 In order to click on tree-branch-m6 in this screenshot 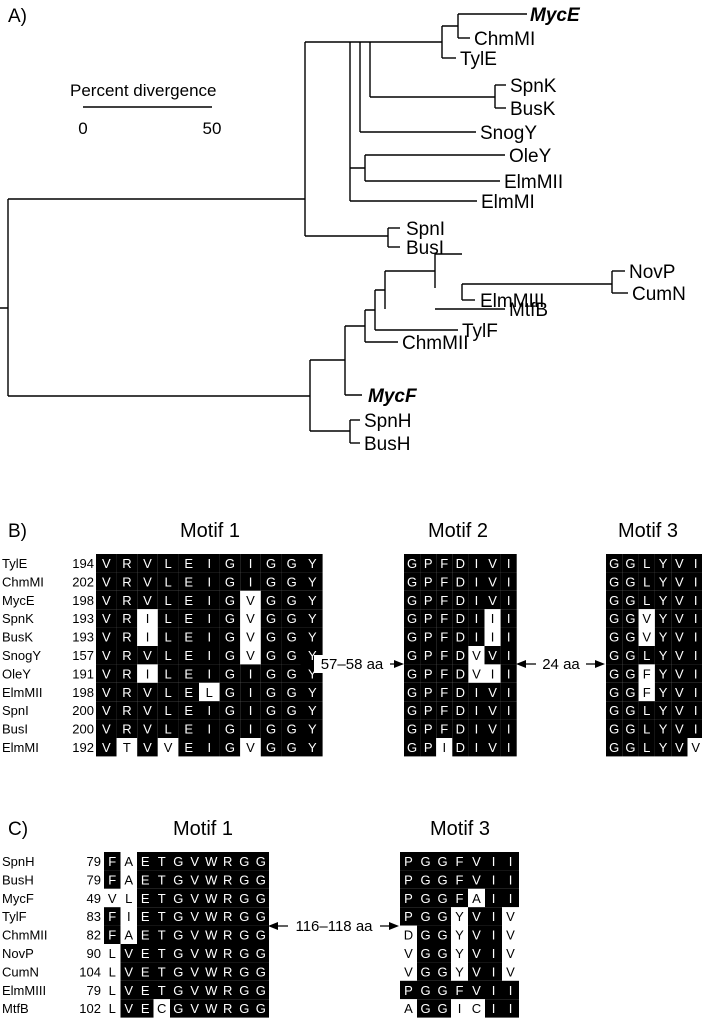, I will do `click(449, 276)`.